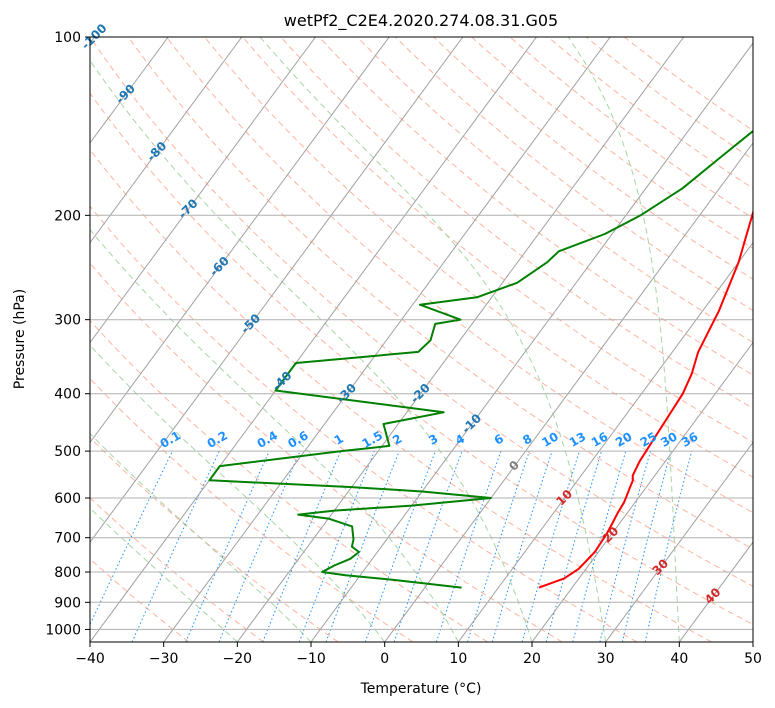  What do you see at coordinates (90, 659) in the screenshot?
I see `x-tick-label: −40` at bounding box center [90, 659].